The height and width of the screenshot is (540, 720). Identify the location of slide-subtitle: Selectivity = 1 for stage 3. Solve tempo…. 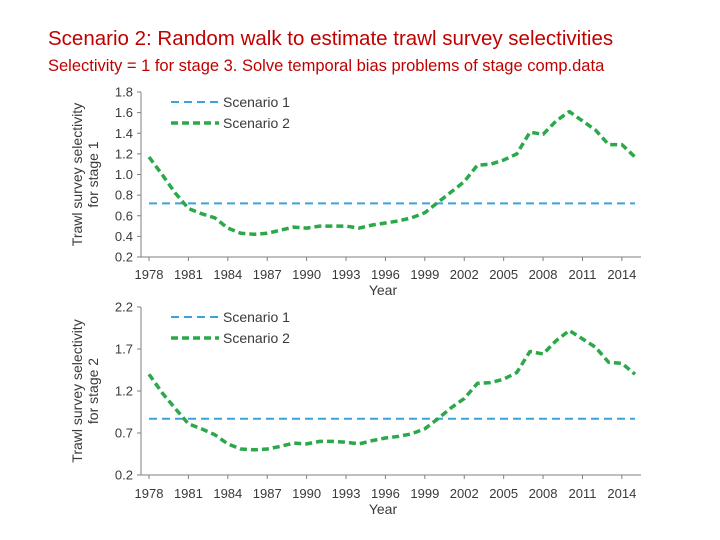
(326, 66).